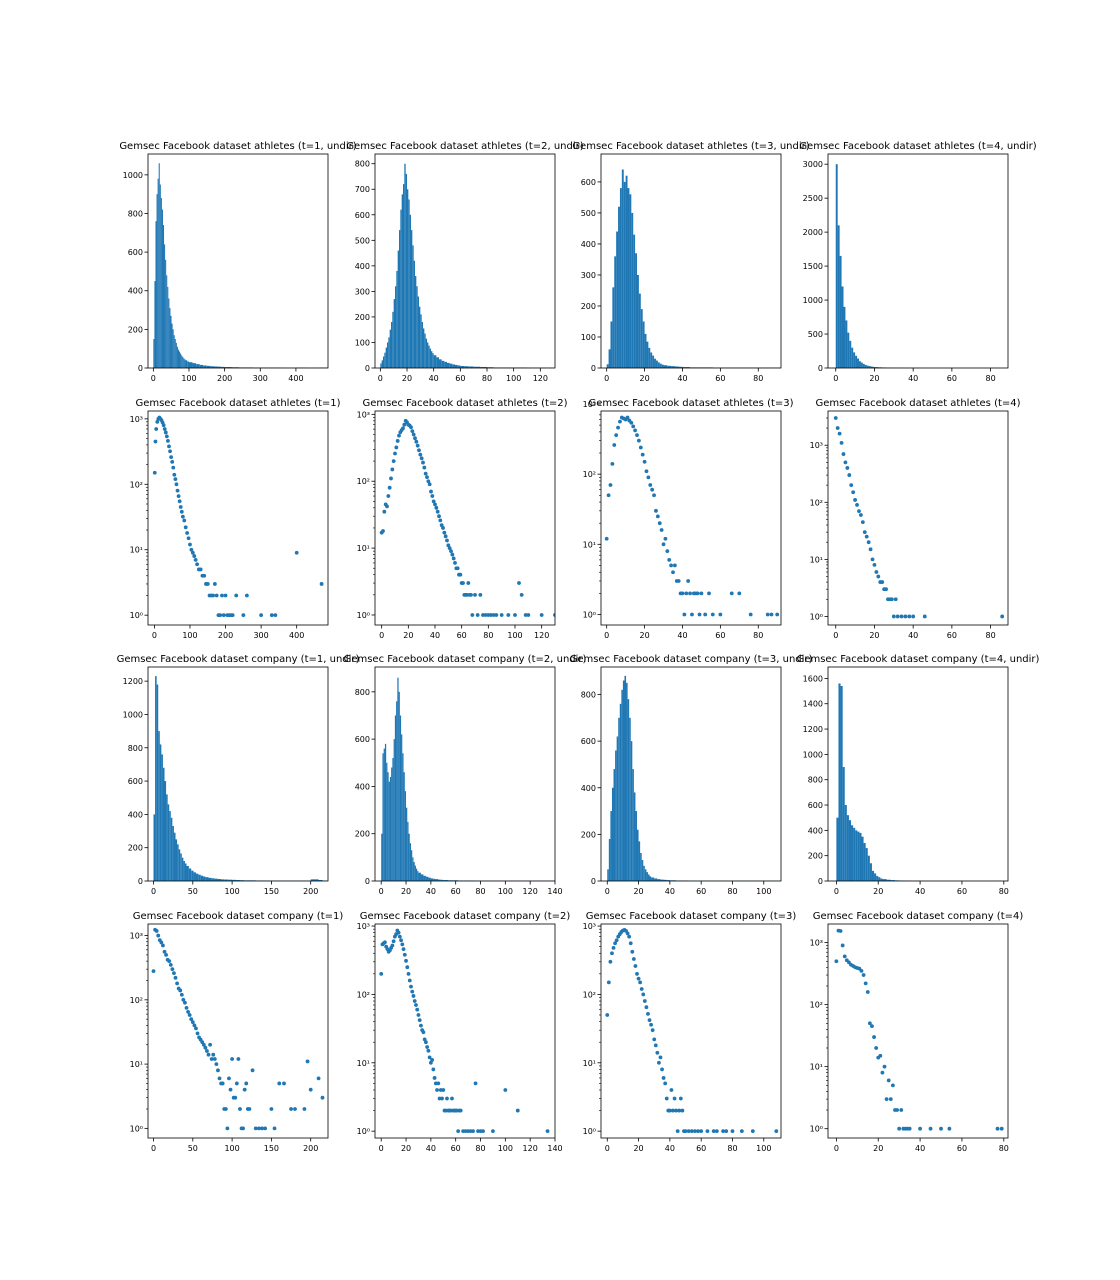 The width and height of the screenshot is (1120, 1280). I want to click on y-tick-label: 400, so click(362, 266).